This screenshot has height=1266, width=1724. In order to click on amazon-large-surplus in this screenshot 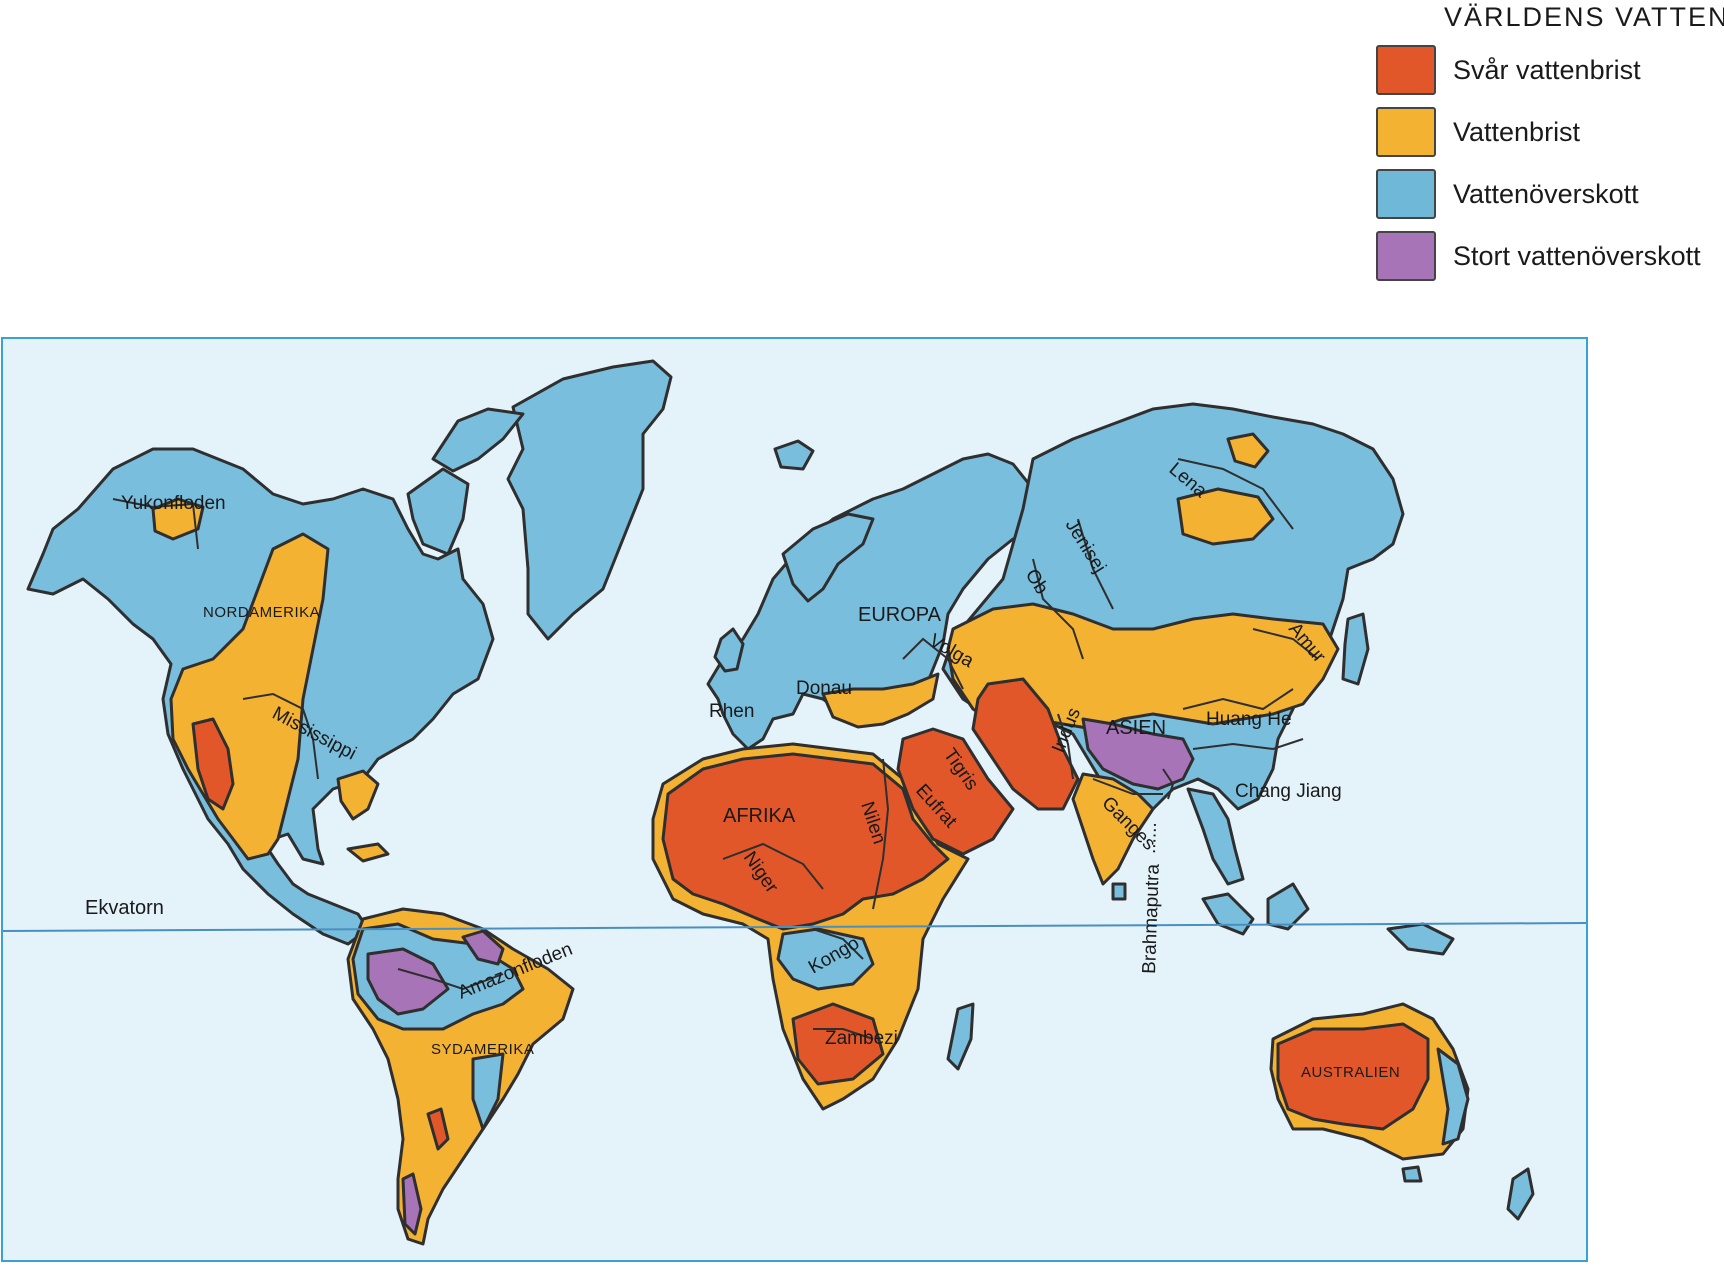, I will do `click(408, 981)`.